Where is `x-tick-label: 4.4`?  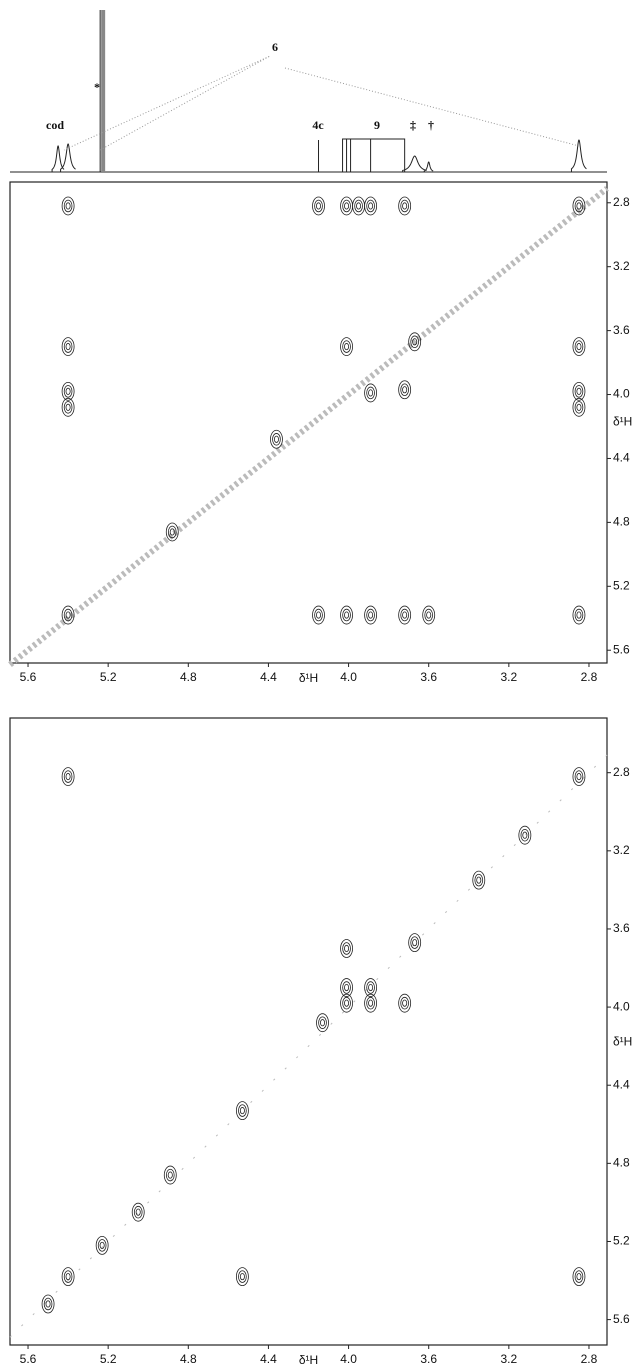
x-tick-label: 4.4 is located at coordinates (268, 1359).